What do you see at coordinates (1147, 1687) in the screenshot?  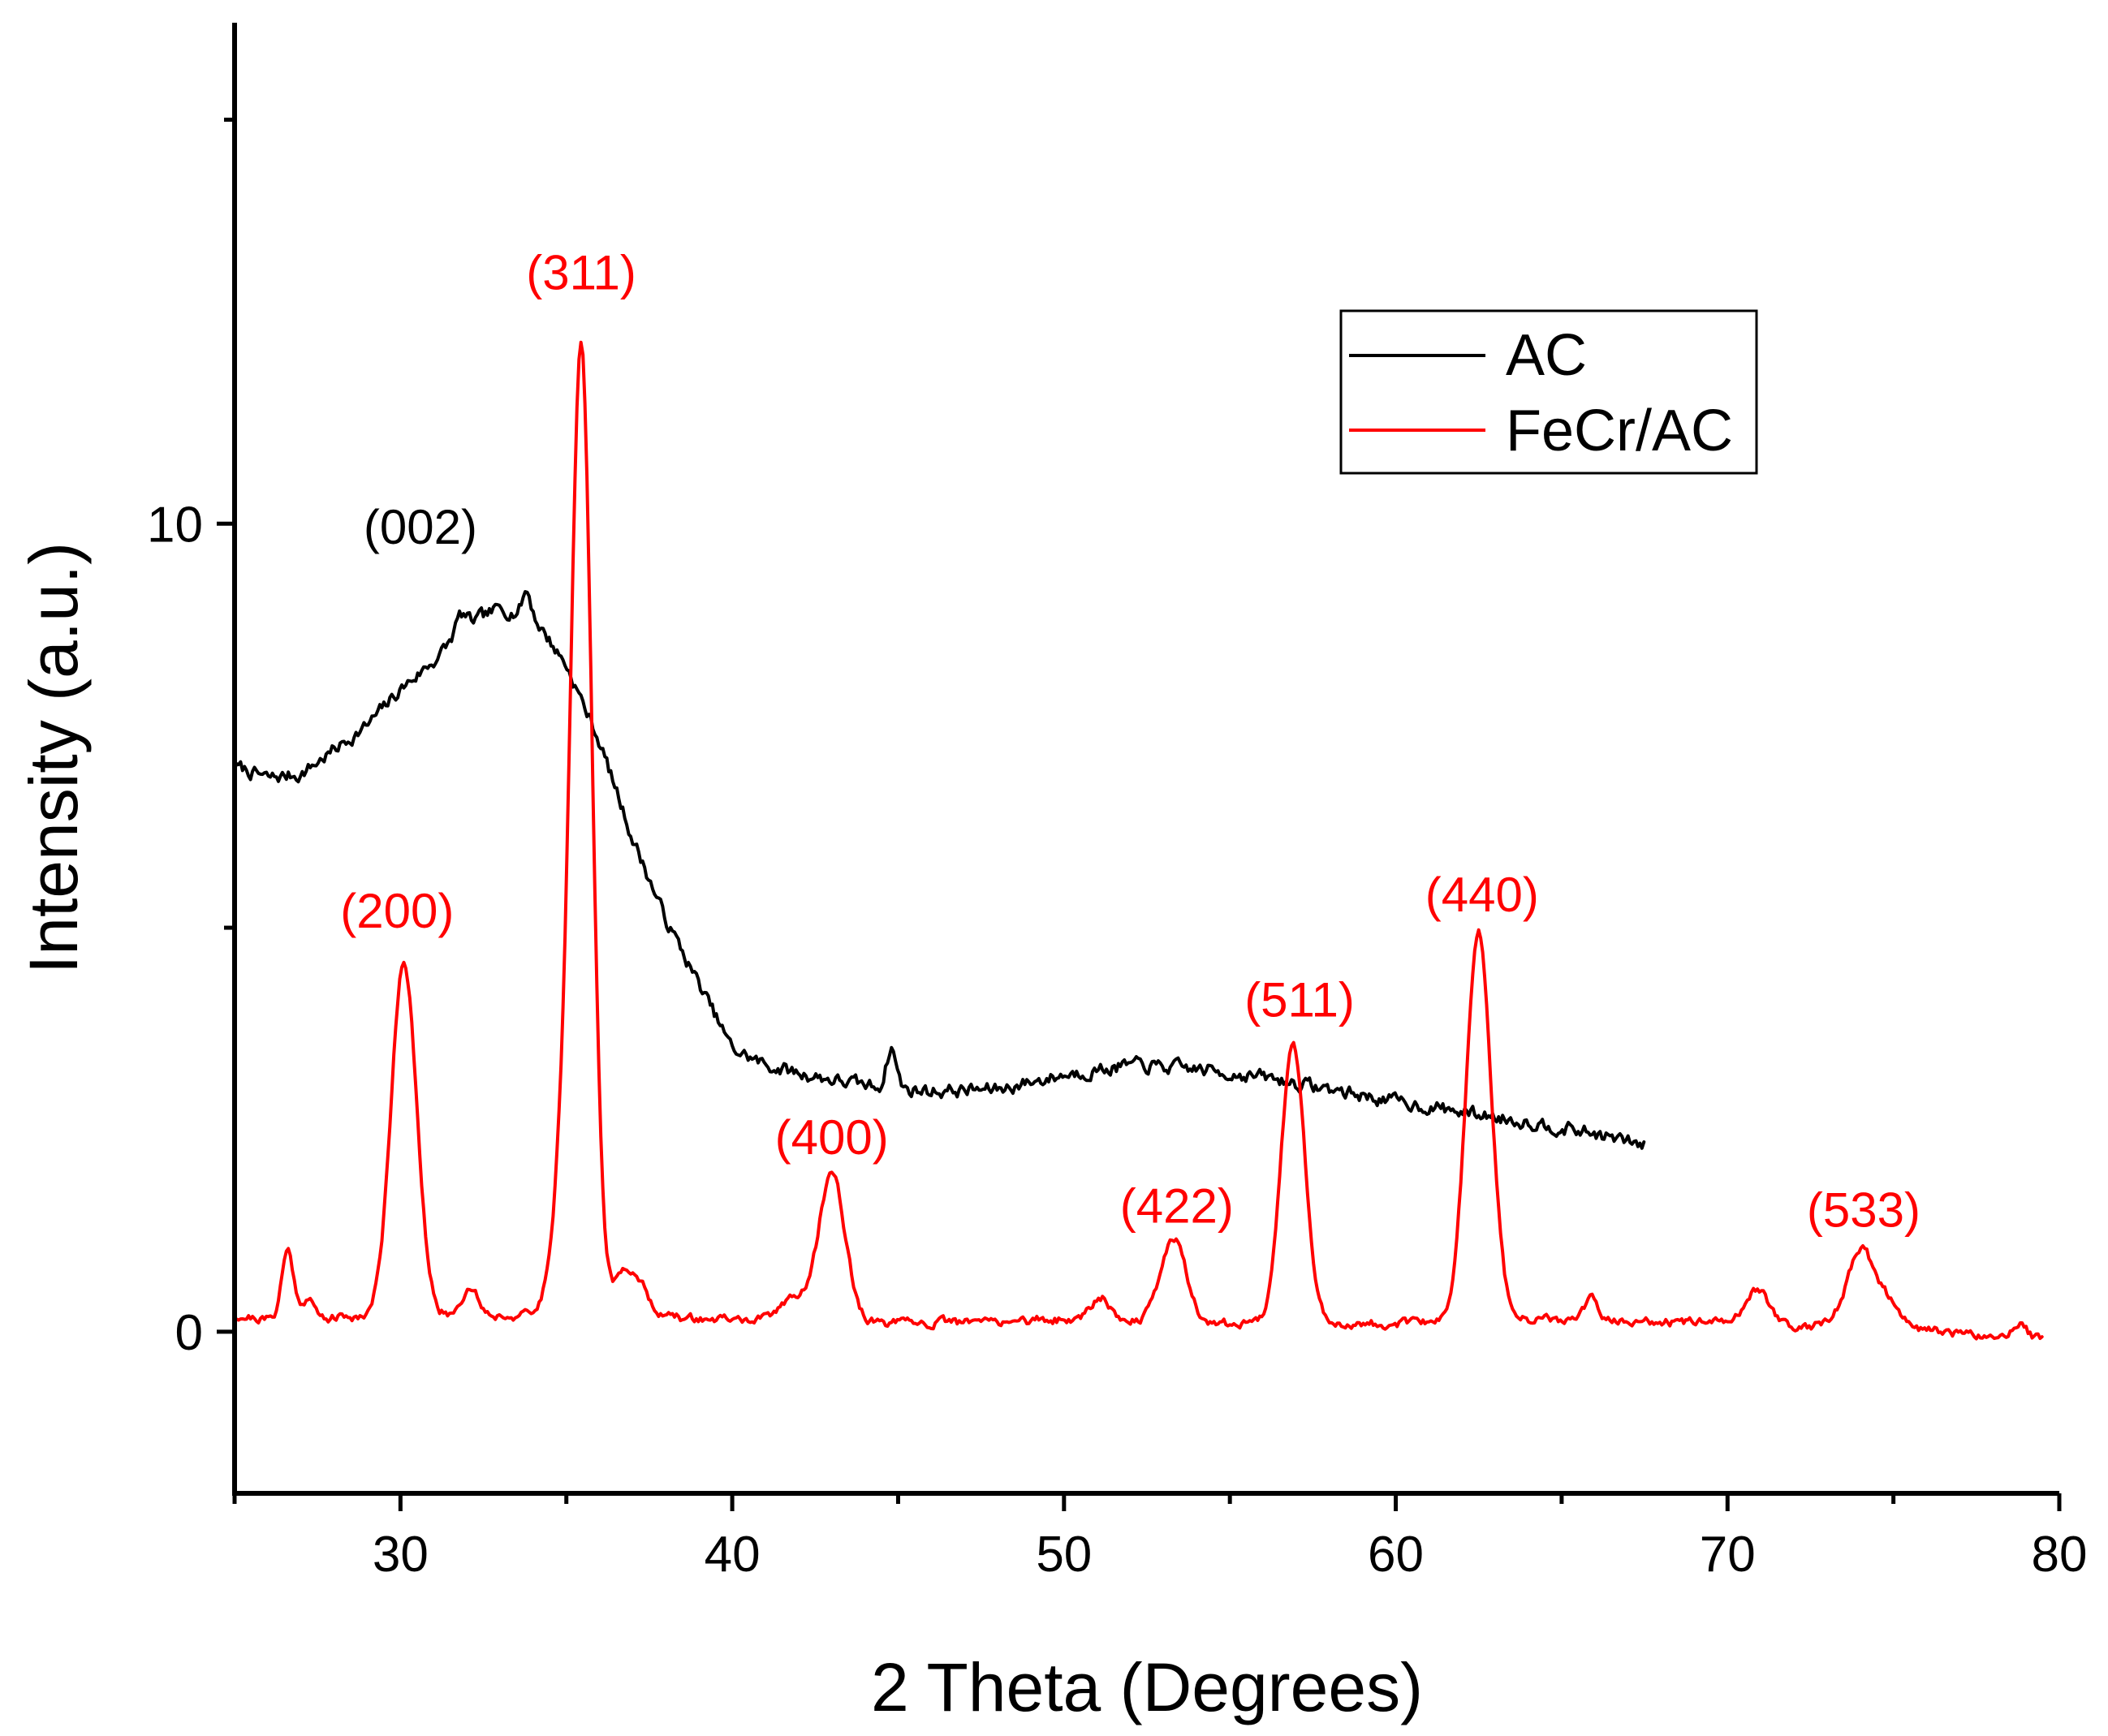 I see `x-axis-title: 2 Theta (Degrees)` at bounding box center [1147, 1687].